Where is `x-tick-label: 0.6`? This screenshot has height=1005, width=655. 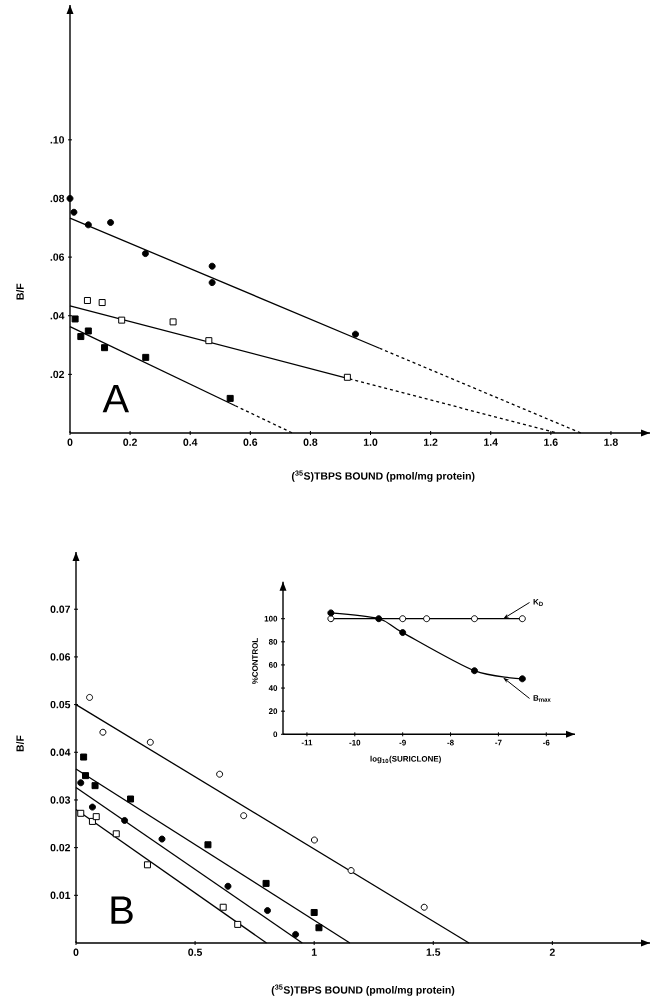 x-tick-label: 0.6 is located at coordinates (250, 442).